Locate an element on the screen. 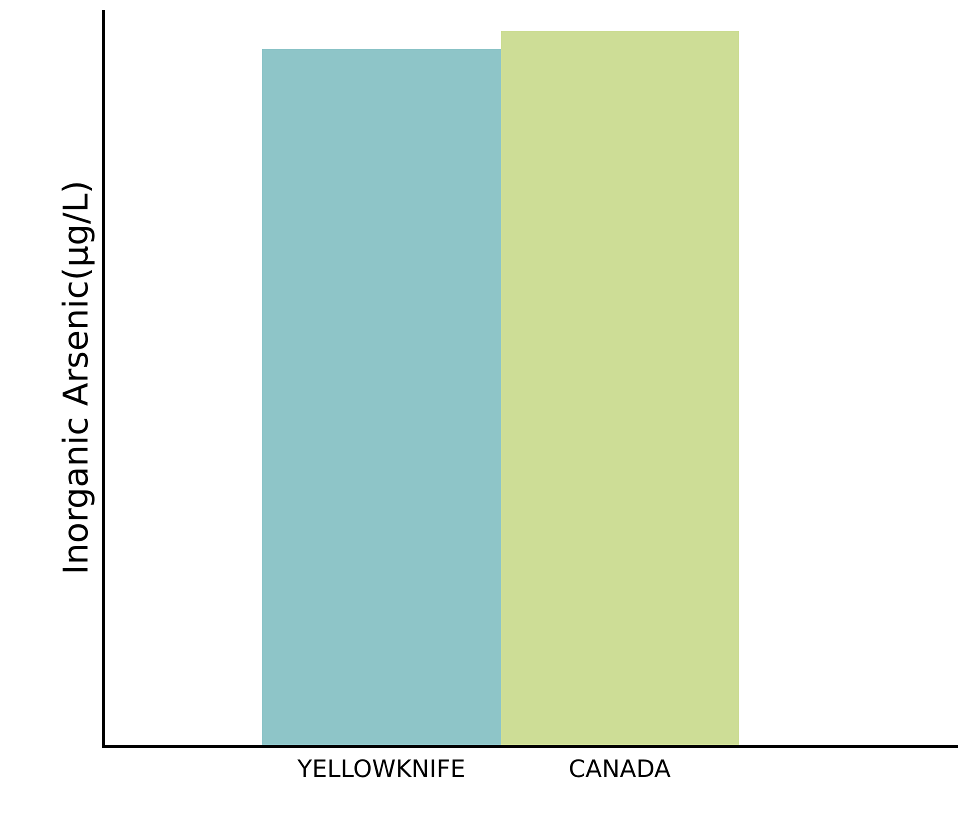 Image resolution: width=958 pixels, height=815 pixels. y-axis-title: Inorganic Arsenic(µg/L) is located at coordinates (76, 377).